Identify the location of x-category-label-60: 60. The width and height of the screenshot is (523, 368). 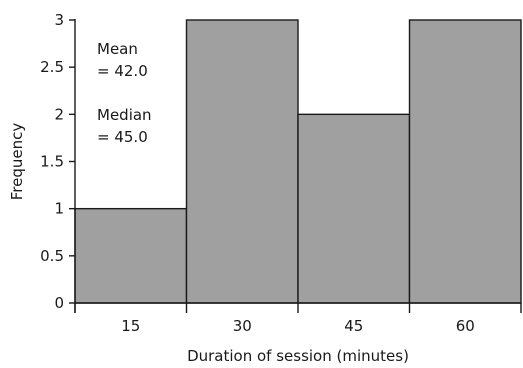
(465, 326).